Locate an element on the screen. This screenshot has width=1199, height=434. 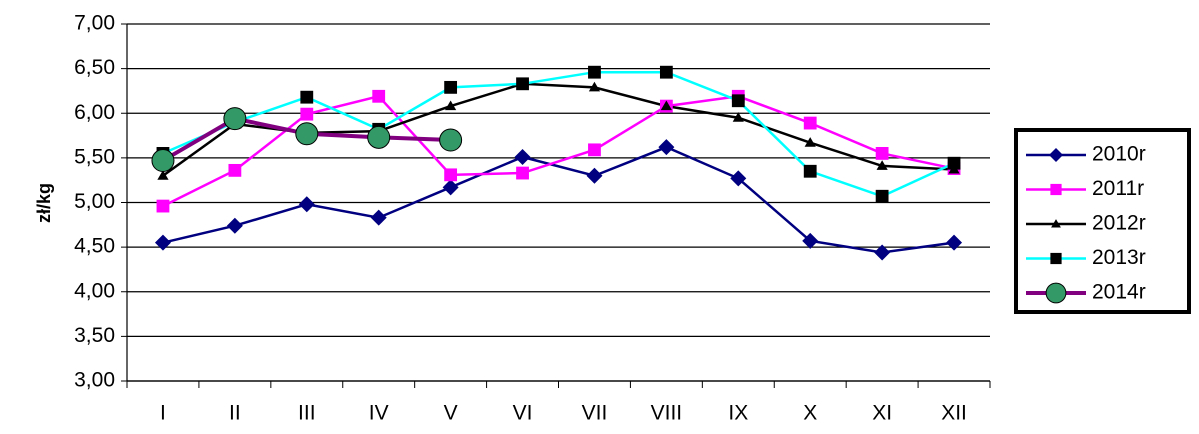
x-tick-label: XII is located at coordinates (954, 413).